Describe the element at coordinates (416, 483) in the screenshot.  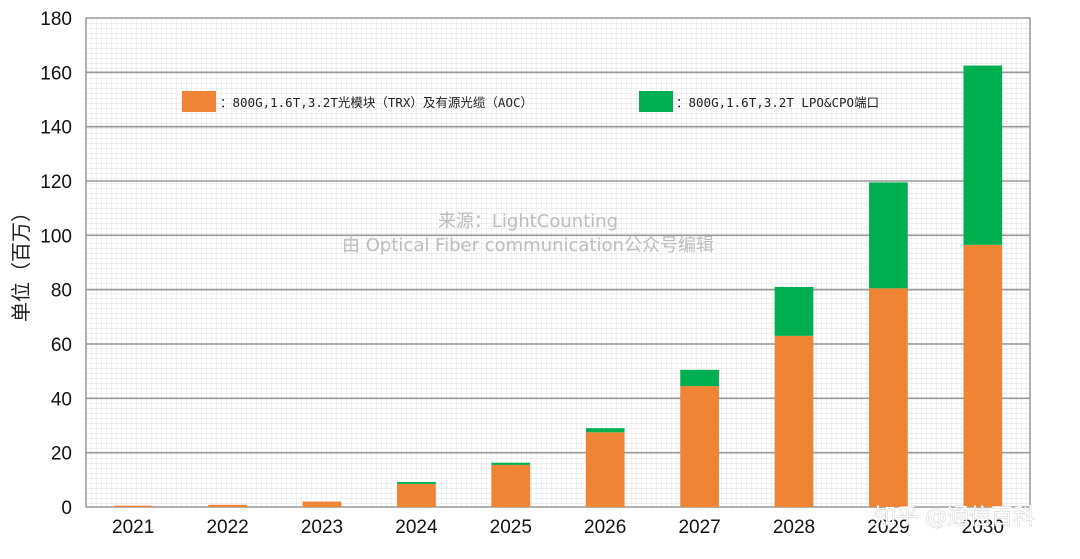
I see `bar-lpo-cpo-2024` at that location.